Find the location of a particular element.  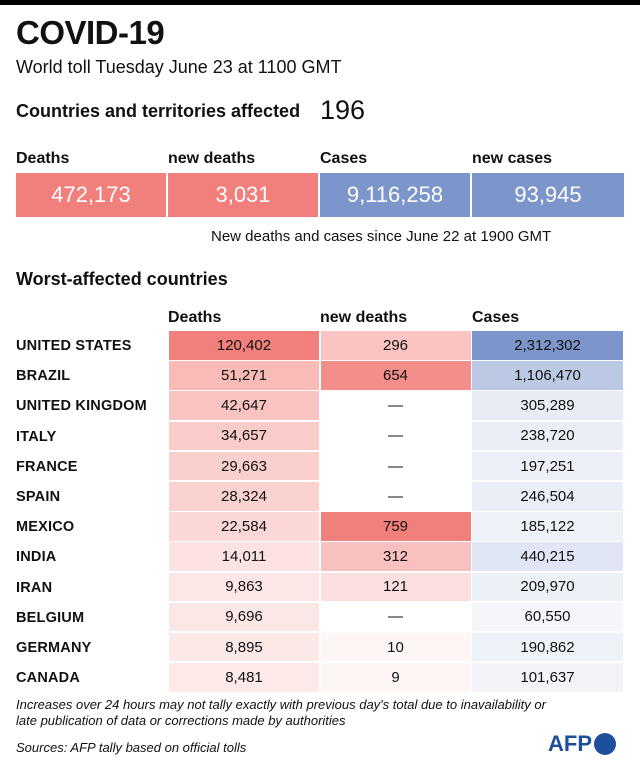

country-name: CANADA is located at coordinates (48, 678).